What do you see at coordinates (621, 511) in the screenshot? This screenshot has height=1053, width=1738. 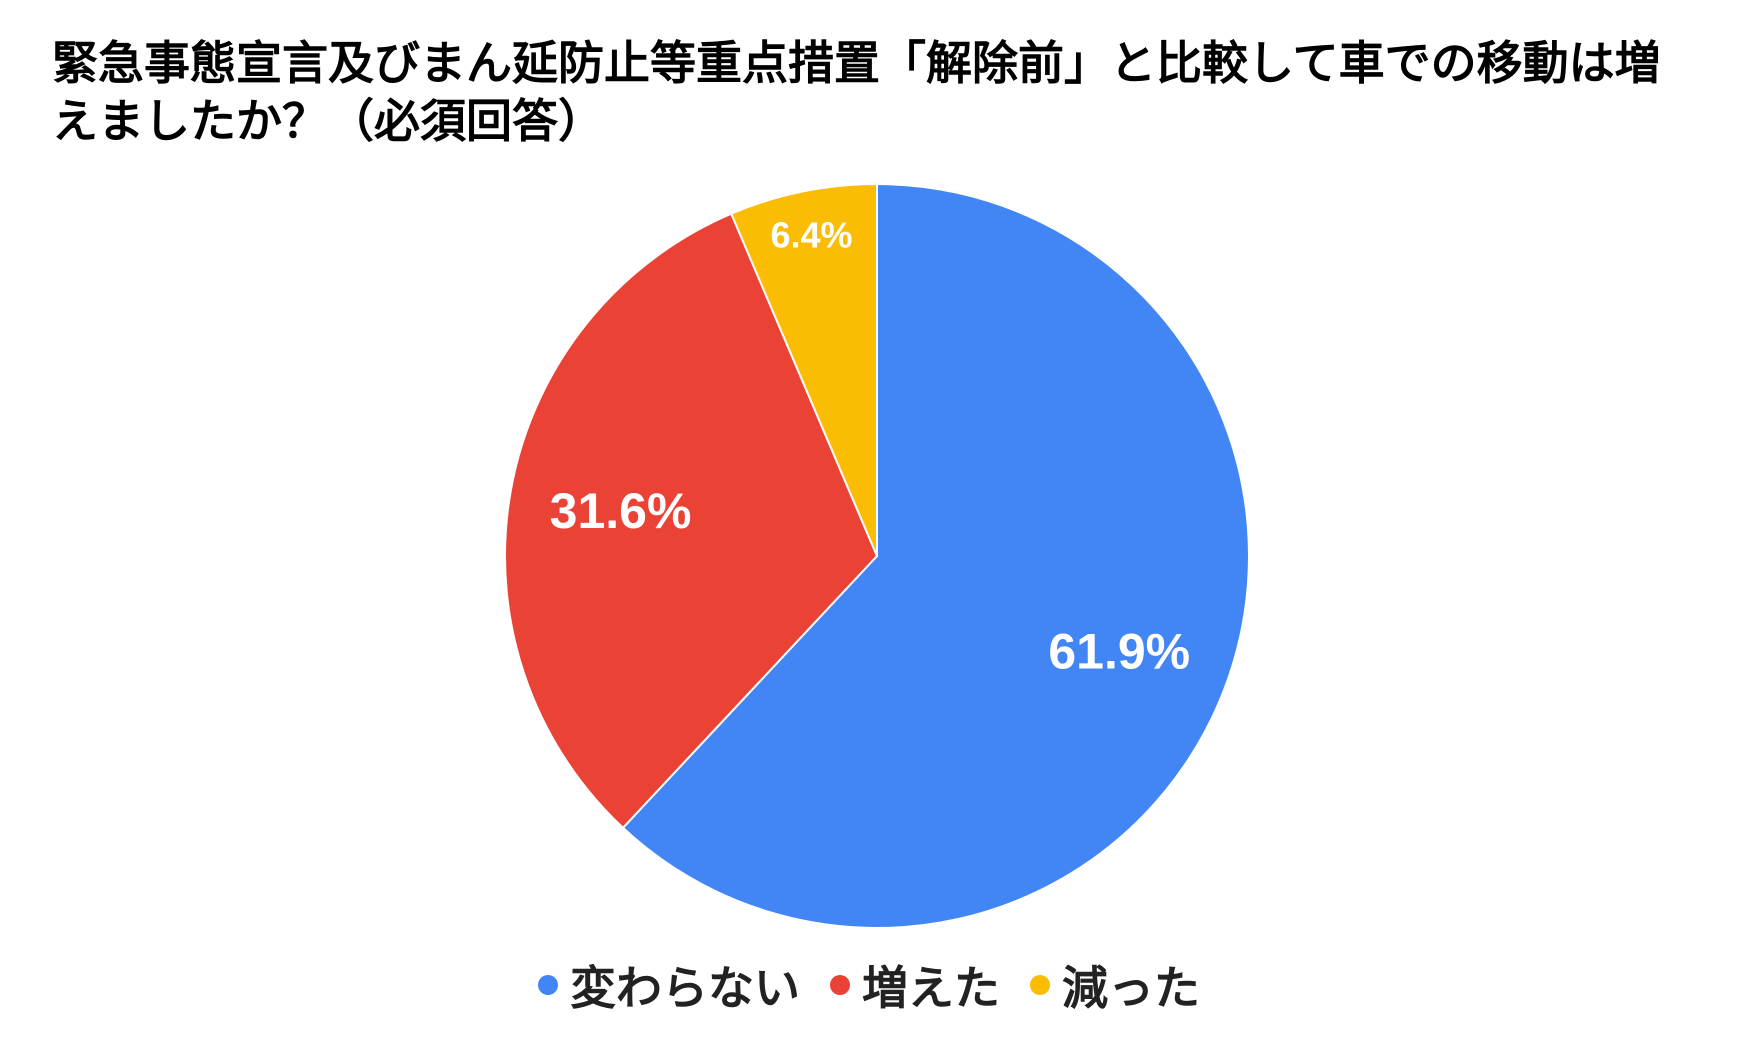 I see `pie-label-increased: 31.6%` at bounding box center [621, 511].